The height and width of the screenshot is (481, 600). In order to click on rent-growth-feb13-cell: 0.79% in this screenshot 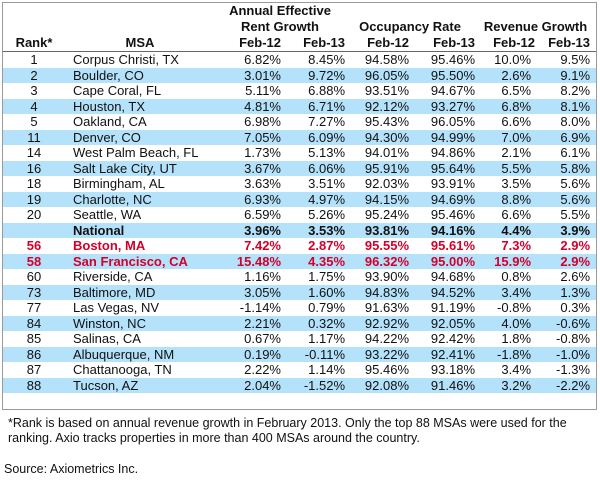, I will do `click(327, 307)`.